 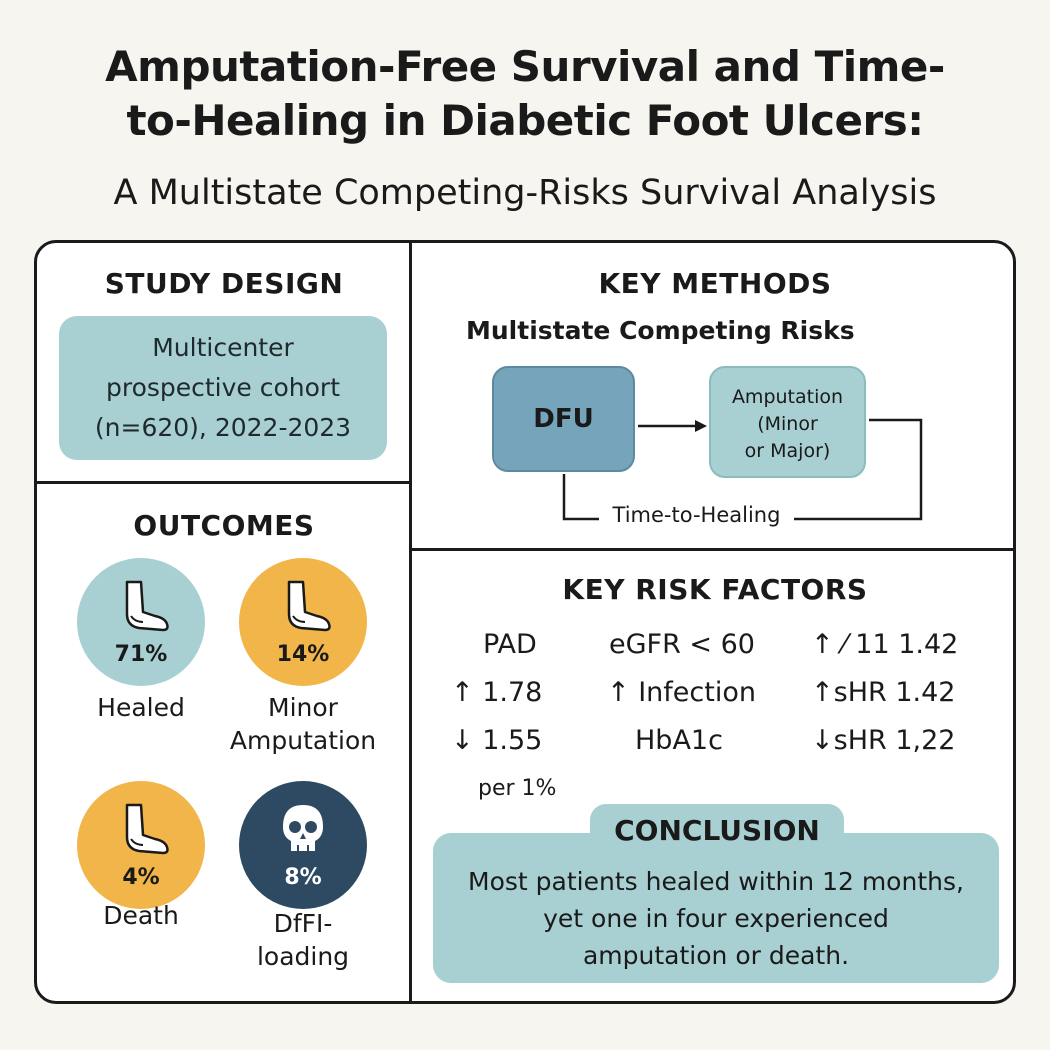 What do you see at coordinates (303, 956) in the screenshot?
I see `outcome-dffi-label-2: loading` at bounding box center [303, 956].